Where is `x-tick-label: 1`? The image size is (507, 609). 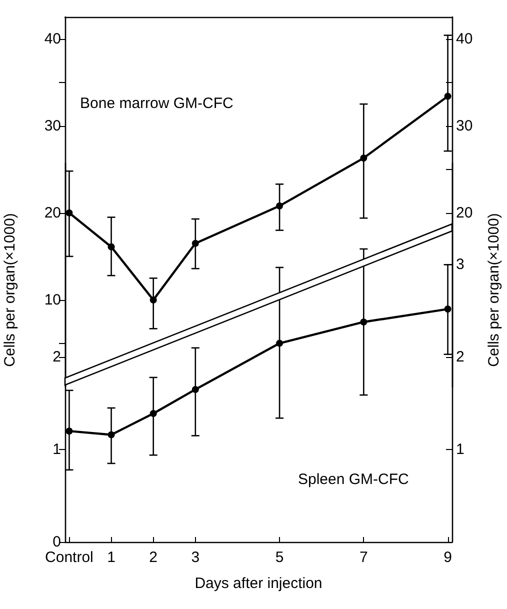 x-tick-label: 1 is located at coordinates (111, 557).